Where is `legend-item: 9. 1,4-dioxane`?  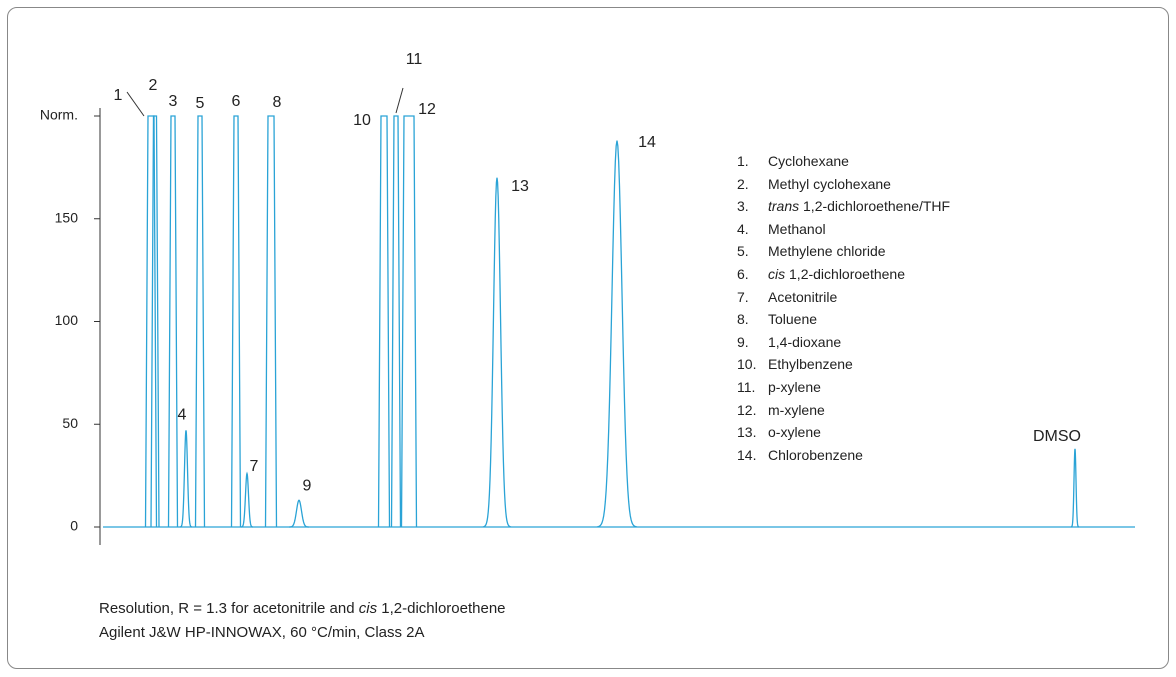 legend-item: 9. 1,4-dioxane is located at coordinates (843, 342).